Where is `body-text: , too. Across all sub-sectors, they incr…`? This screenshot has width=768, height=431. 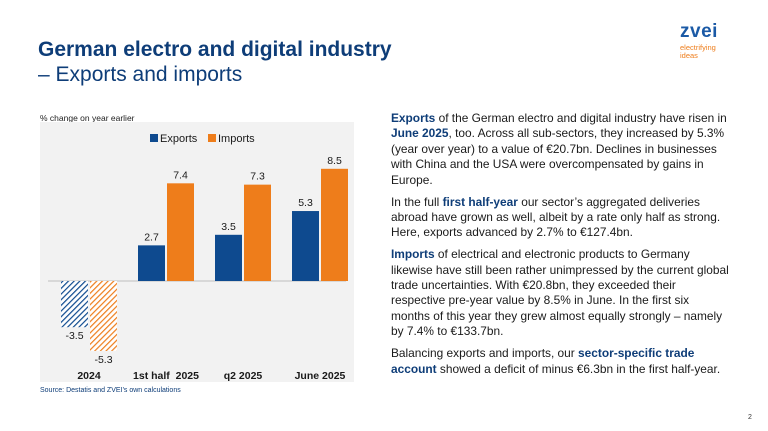
body-text: , too. Across all sub-sectors, they incr… is located at coordinates (558, 156).